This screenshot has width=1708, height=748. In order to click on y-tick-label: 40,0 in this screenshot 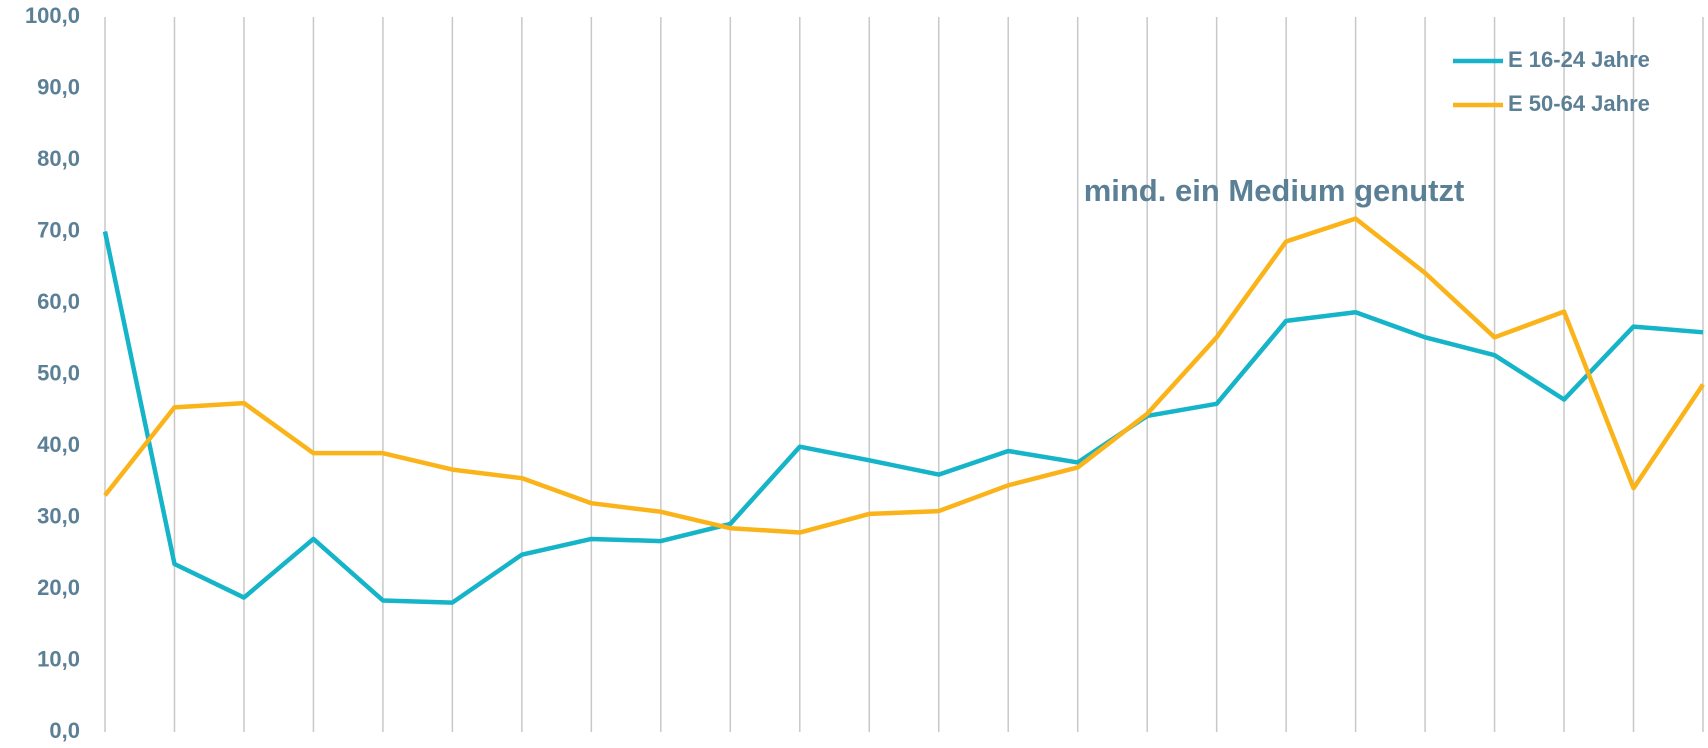, I will do `click(58, 444)`.